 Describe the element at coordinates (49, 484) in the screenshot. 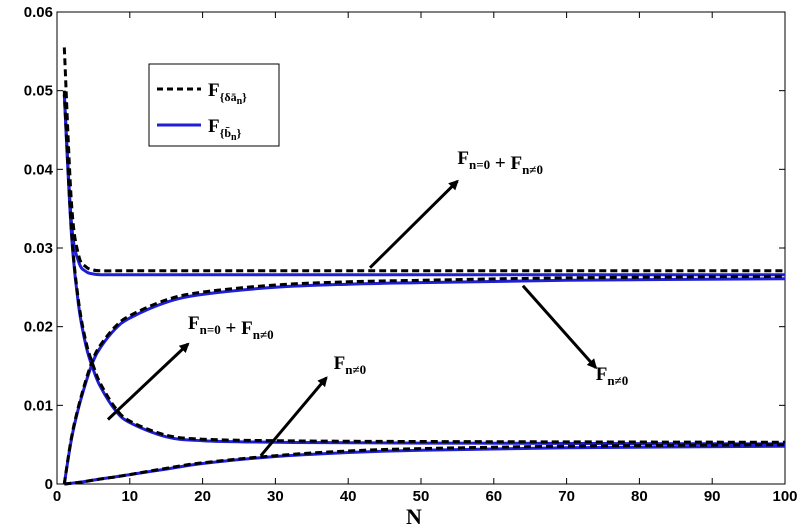

I see `y-tick-label: 0` at that location.